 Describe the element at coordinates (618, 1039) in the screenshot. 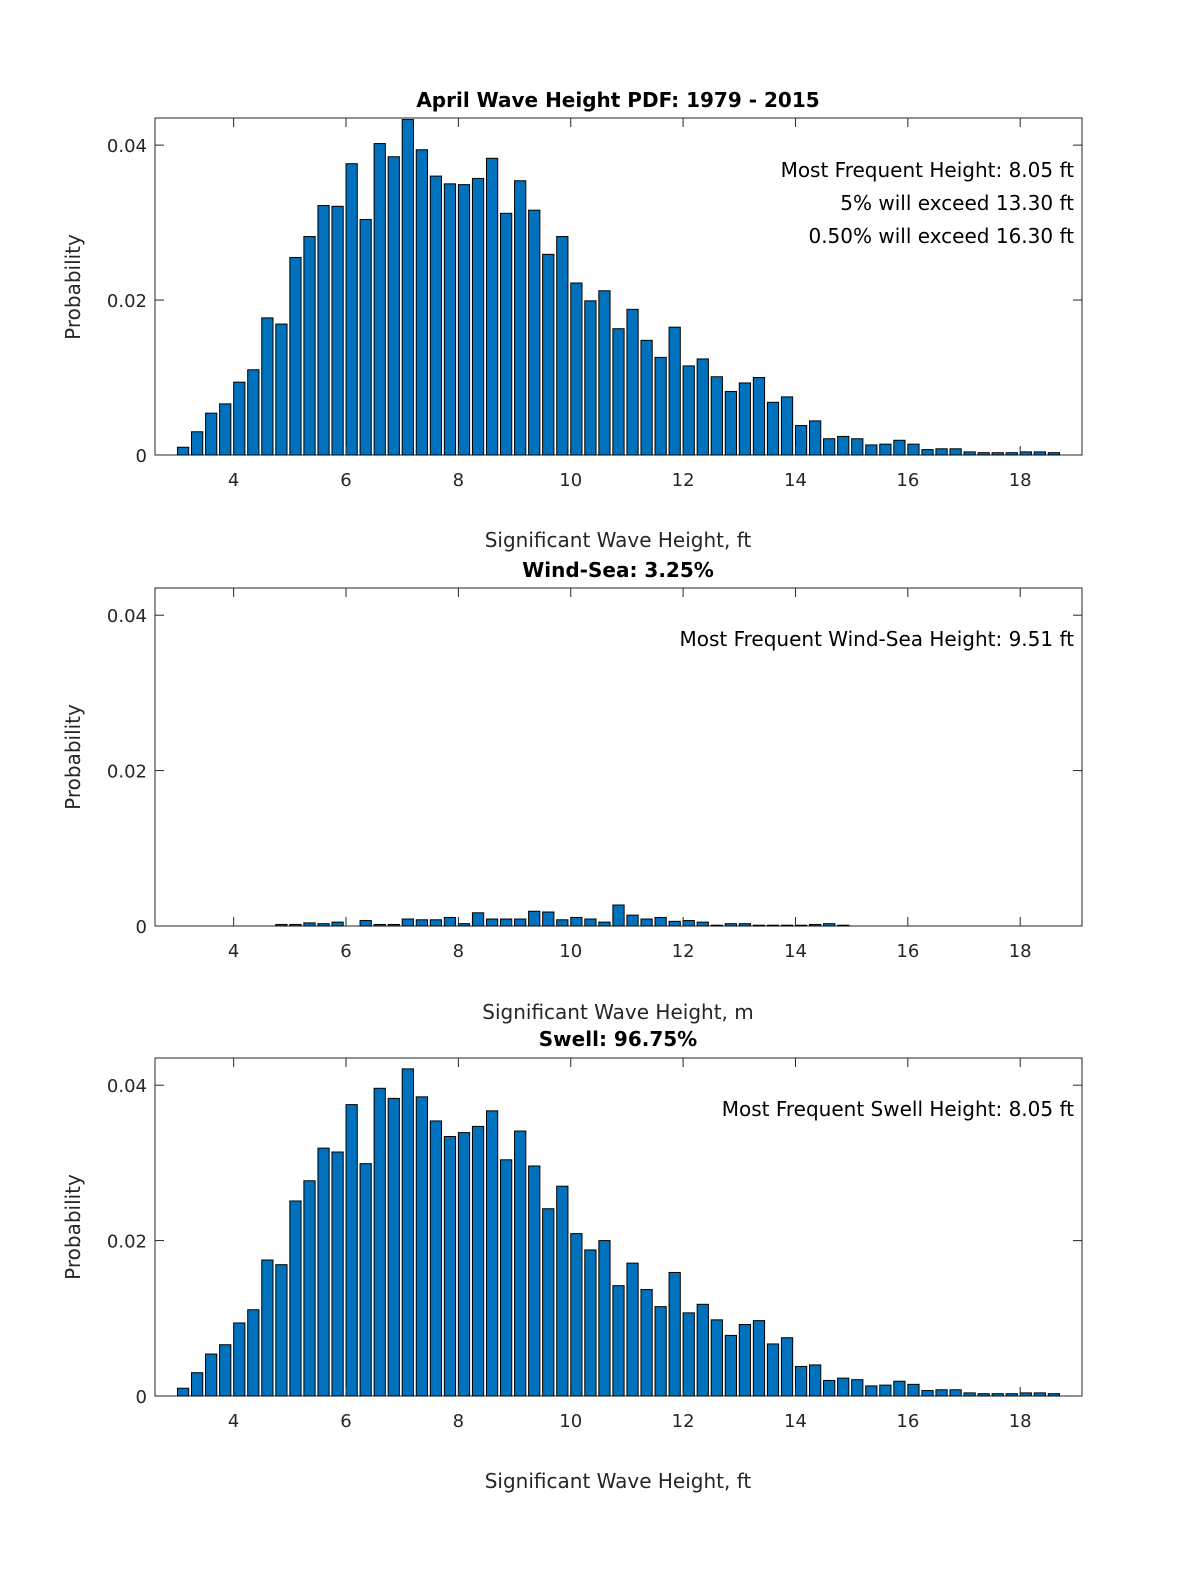

I see `swell-chart-title: Swell: 96.75%` at that location.